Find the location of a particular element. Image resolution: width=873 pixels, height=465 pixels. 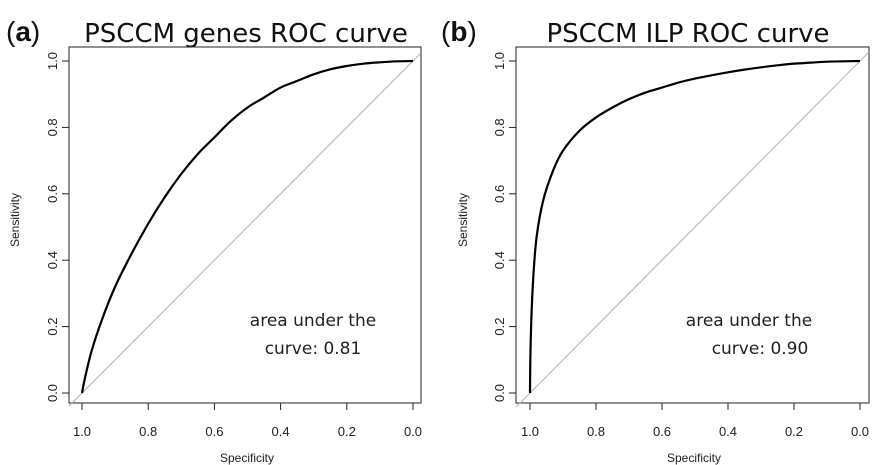

panel-b-x-tick-label: 0.8 is located at coordinates (596, 431).